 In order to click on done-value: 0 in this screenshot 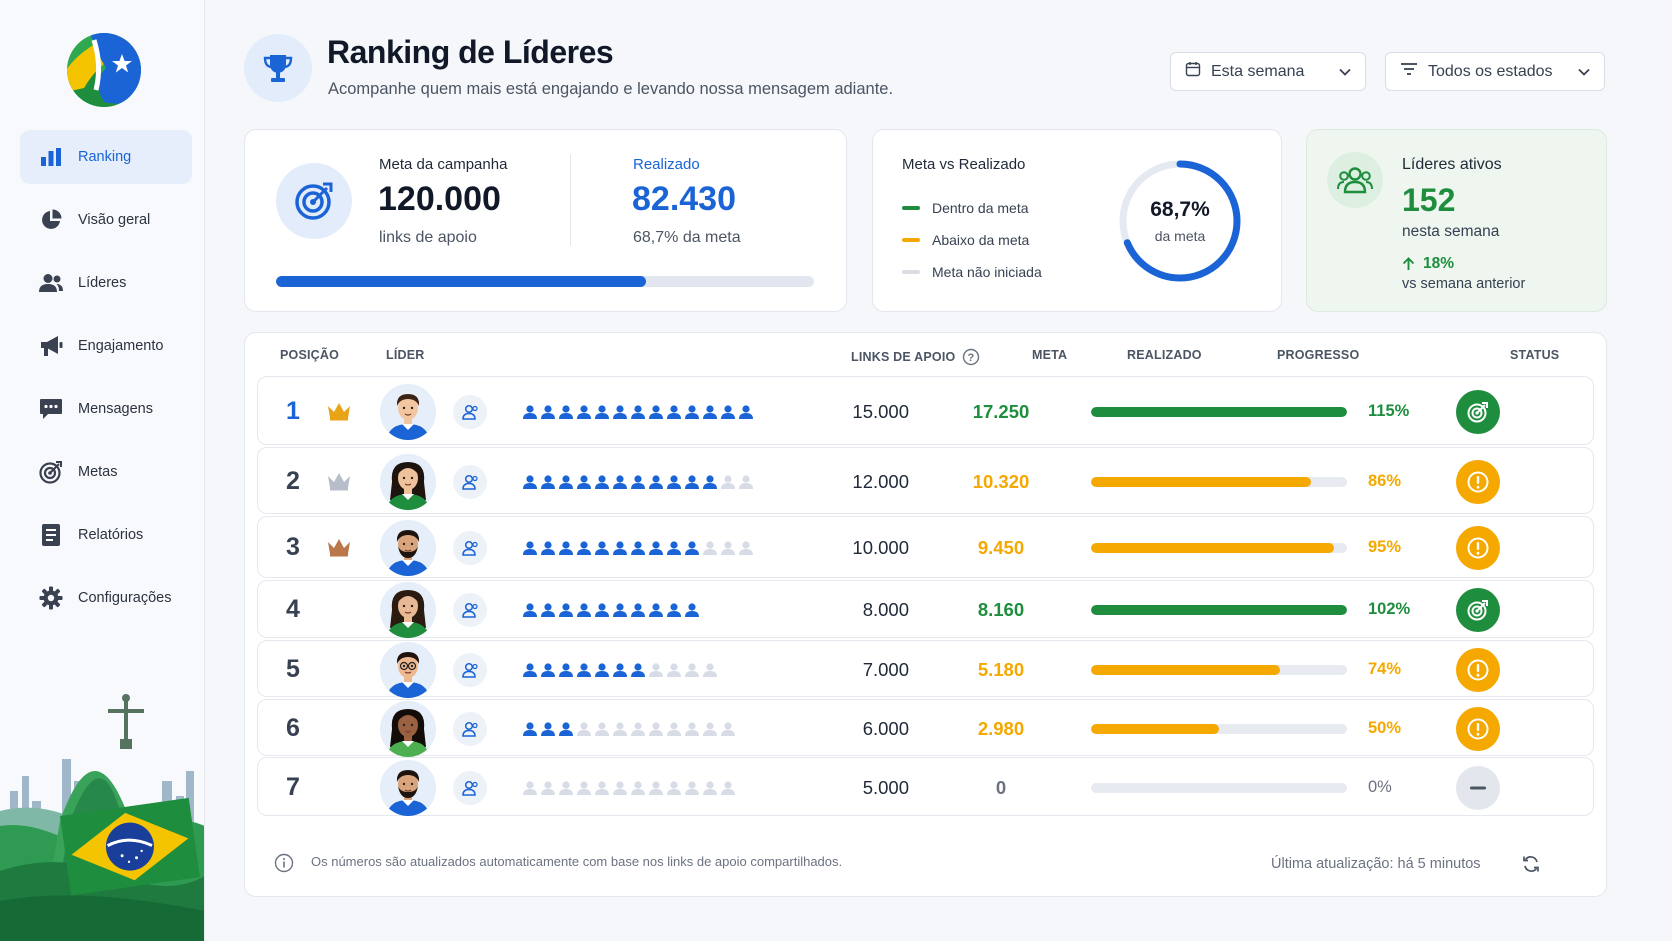, I will do `click(1001, 787)`.